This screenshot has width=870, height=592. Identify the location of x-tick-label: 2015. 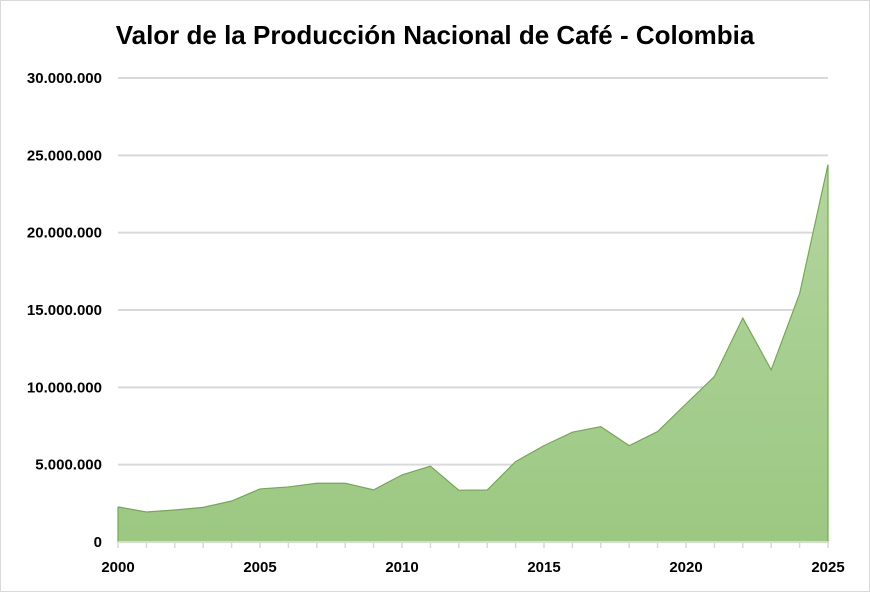
(543, 567).